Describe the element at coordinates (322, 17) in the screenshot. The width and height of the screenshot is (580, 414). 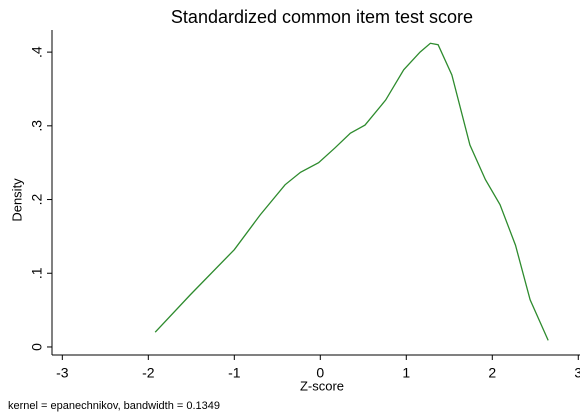
I see `chart-title: Standardized common item test score` at that location.